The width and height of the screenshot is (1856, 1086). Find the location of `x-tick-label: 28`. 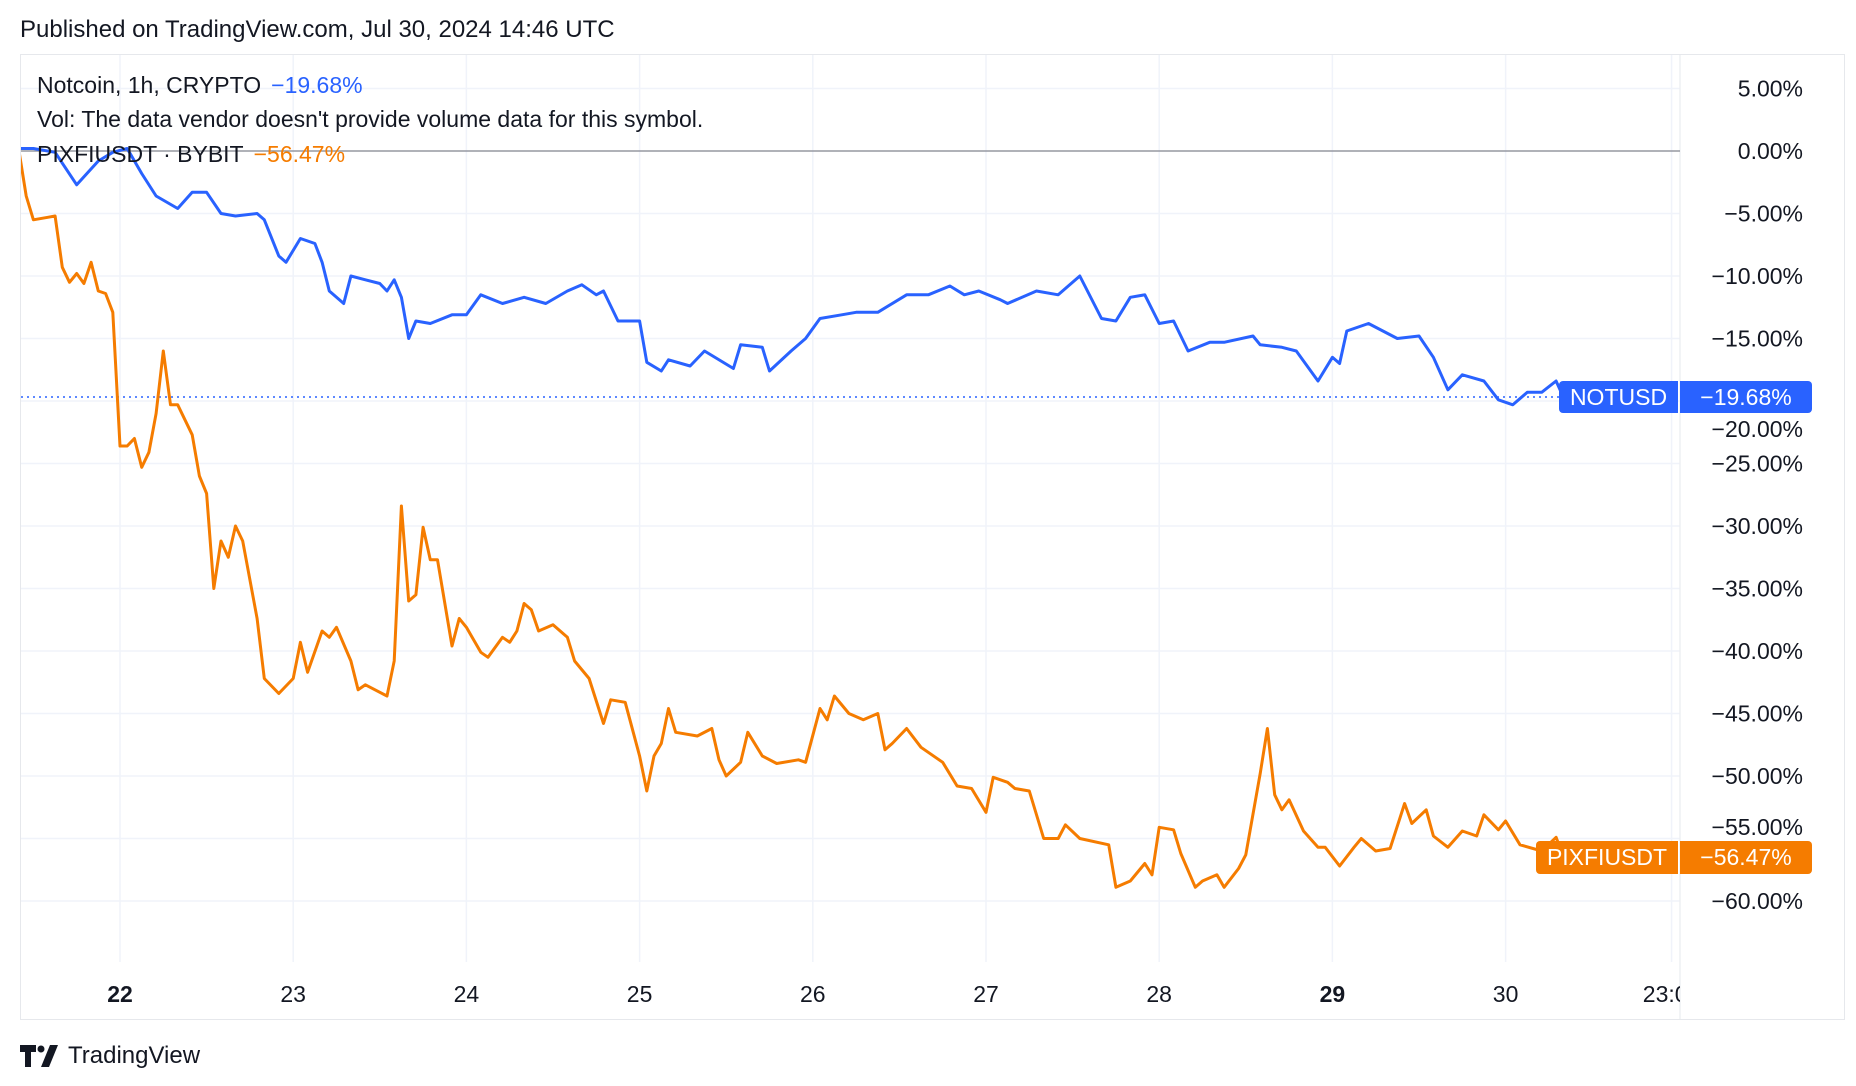

x-tick-label: 28 is located at coordinates (1159, 994).